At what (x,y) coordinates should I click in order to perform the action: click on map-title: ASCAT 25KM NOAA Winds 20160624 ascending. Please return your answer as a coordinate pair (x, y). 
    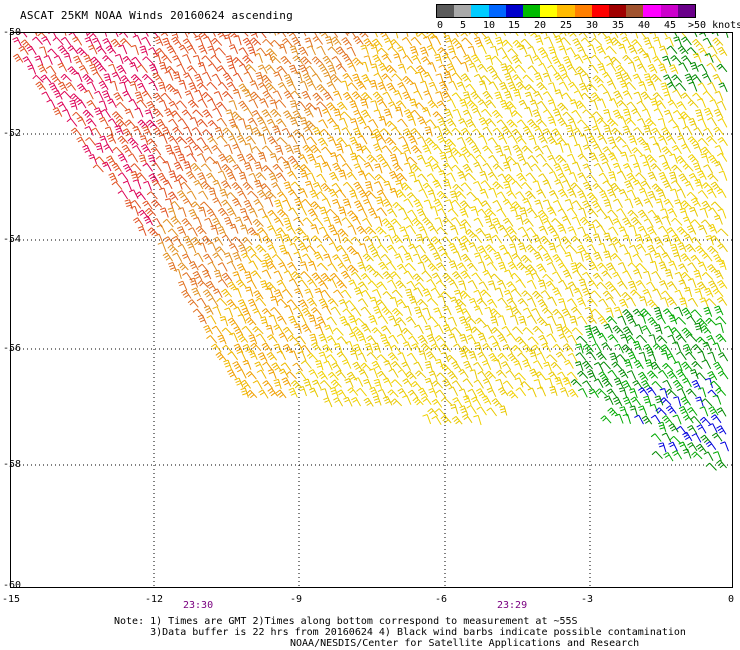
    Looking at the image, I should click on (156, 15).